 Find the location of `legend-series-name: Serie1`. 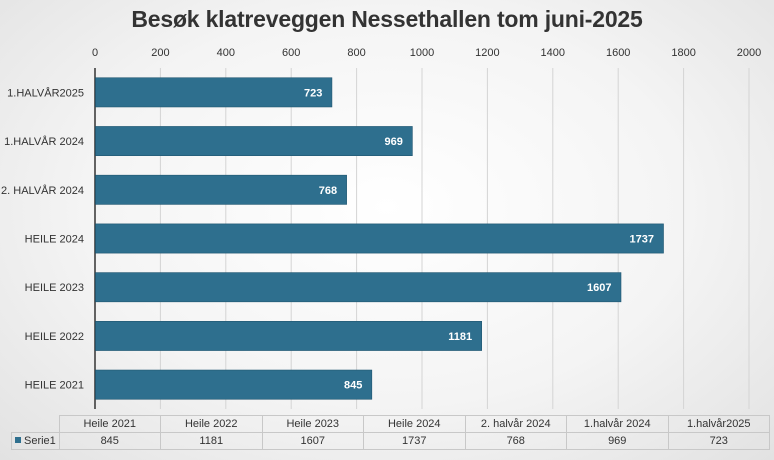

legend-series-name: Serie1 is located at coordinates (40, 441).